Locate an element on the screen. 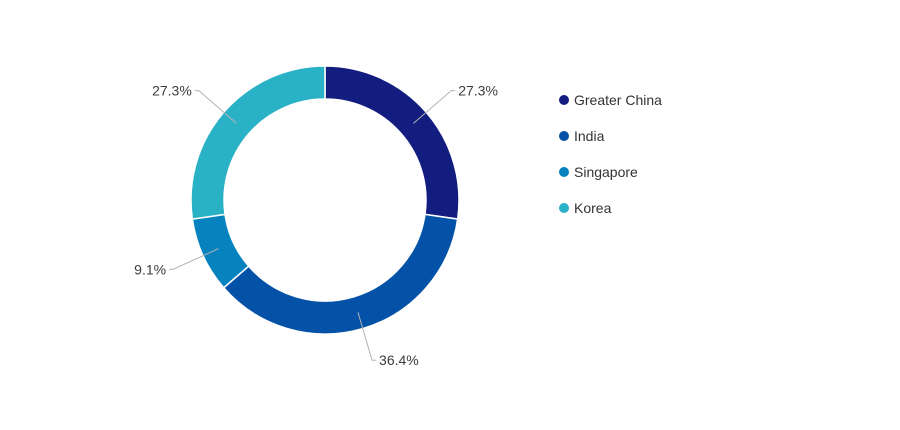 This screenshot has height=430, width=900. legend-label: Singapore is located at coordinates (606, 172).